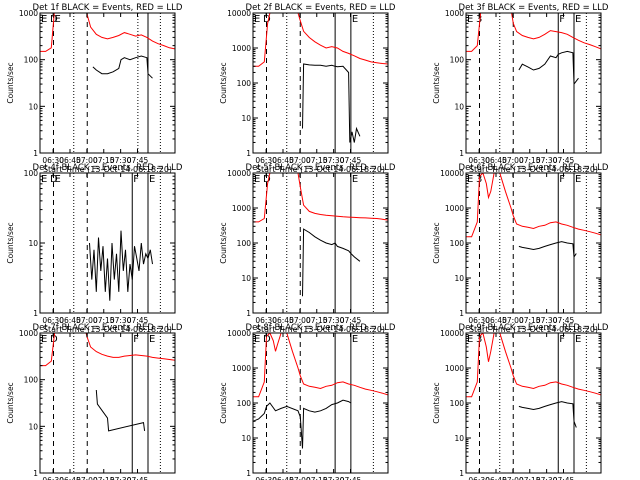 This screenshot has width=640, height=480. I want to click on panel-title: Det 3f BLACK = Events, RED = LLD, so click(534, 8).